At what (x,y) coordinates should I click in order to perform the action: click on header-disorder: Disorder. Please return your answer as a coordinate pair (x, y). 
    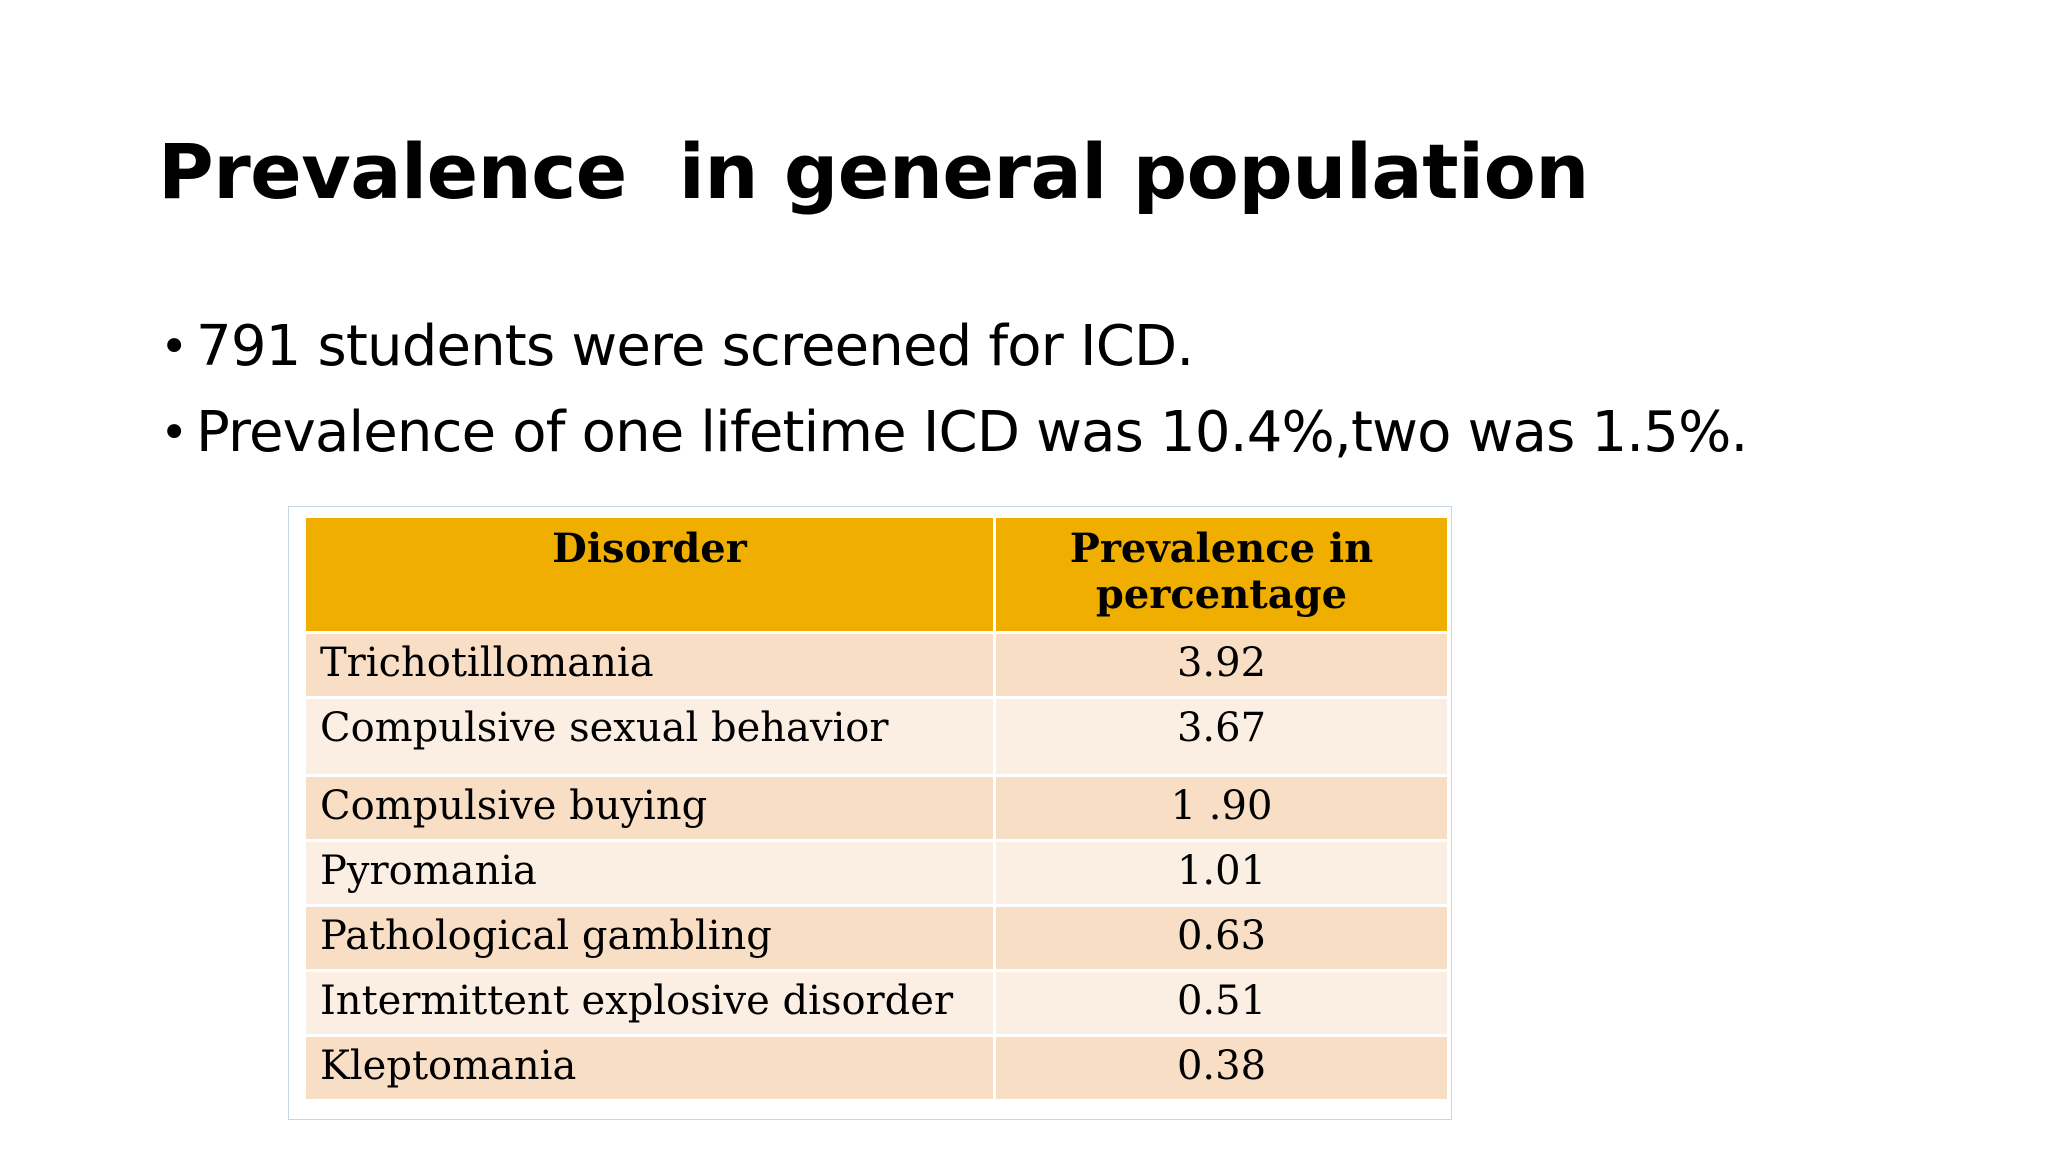
    Looking at the image, I should click on (649, 574).